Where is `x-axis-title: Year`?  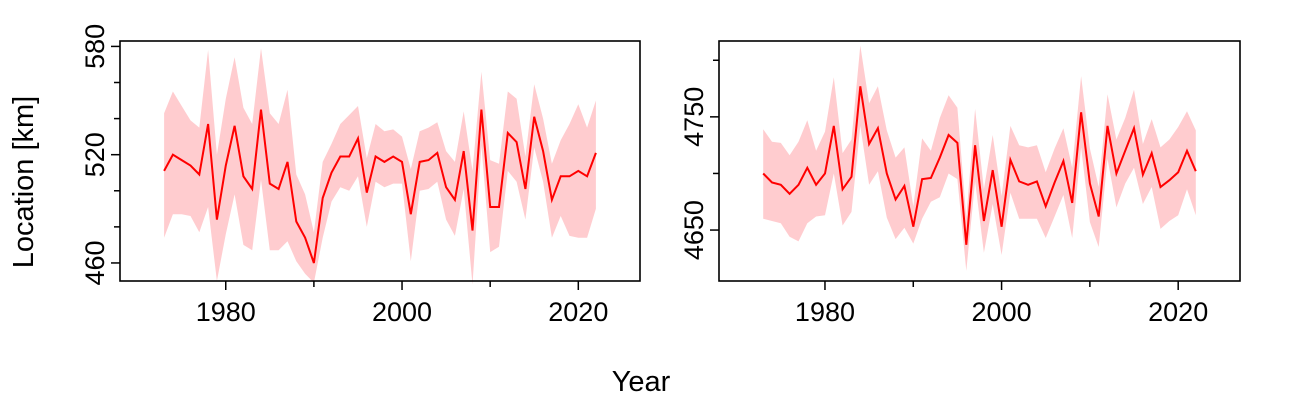 x-axis-title: Year is located at coordinates (641, 382).